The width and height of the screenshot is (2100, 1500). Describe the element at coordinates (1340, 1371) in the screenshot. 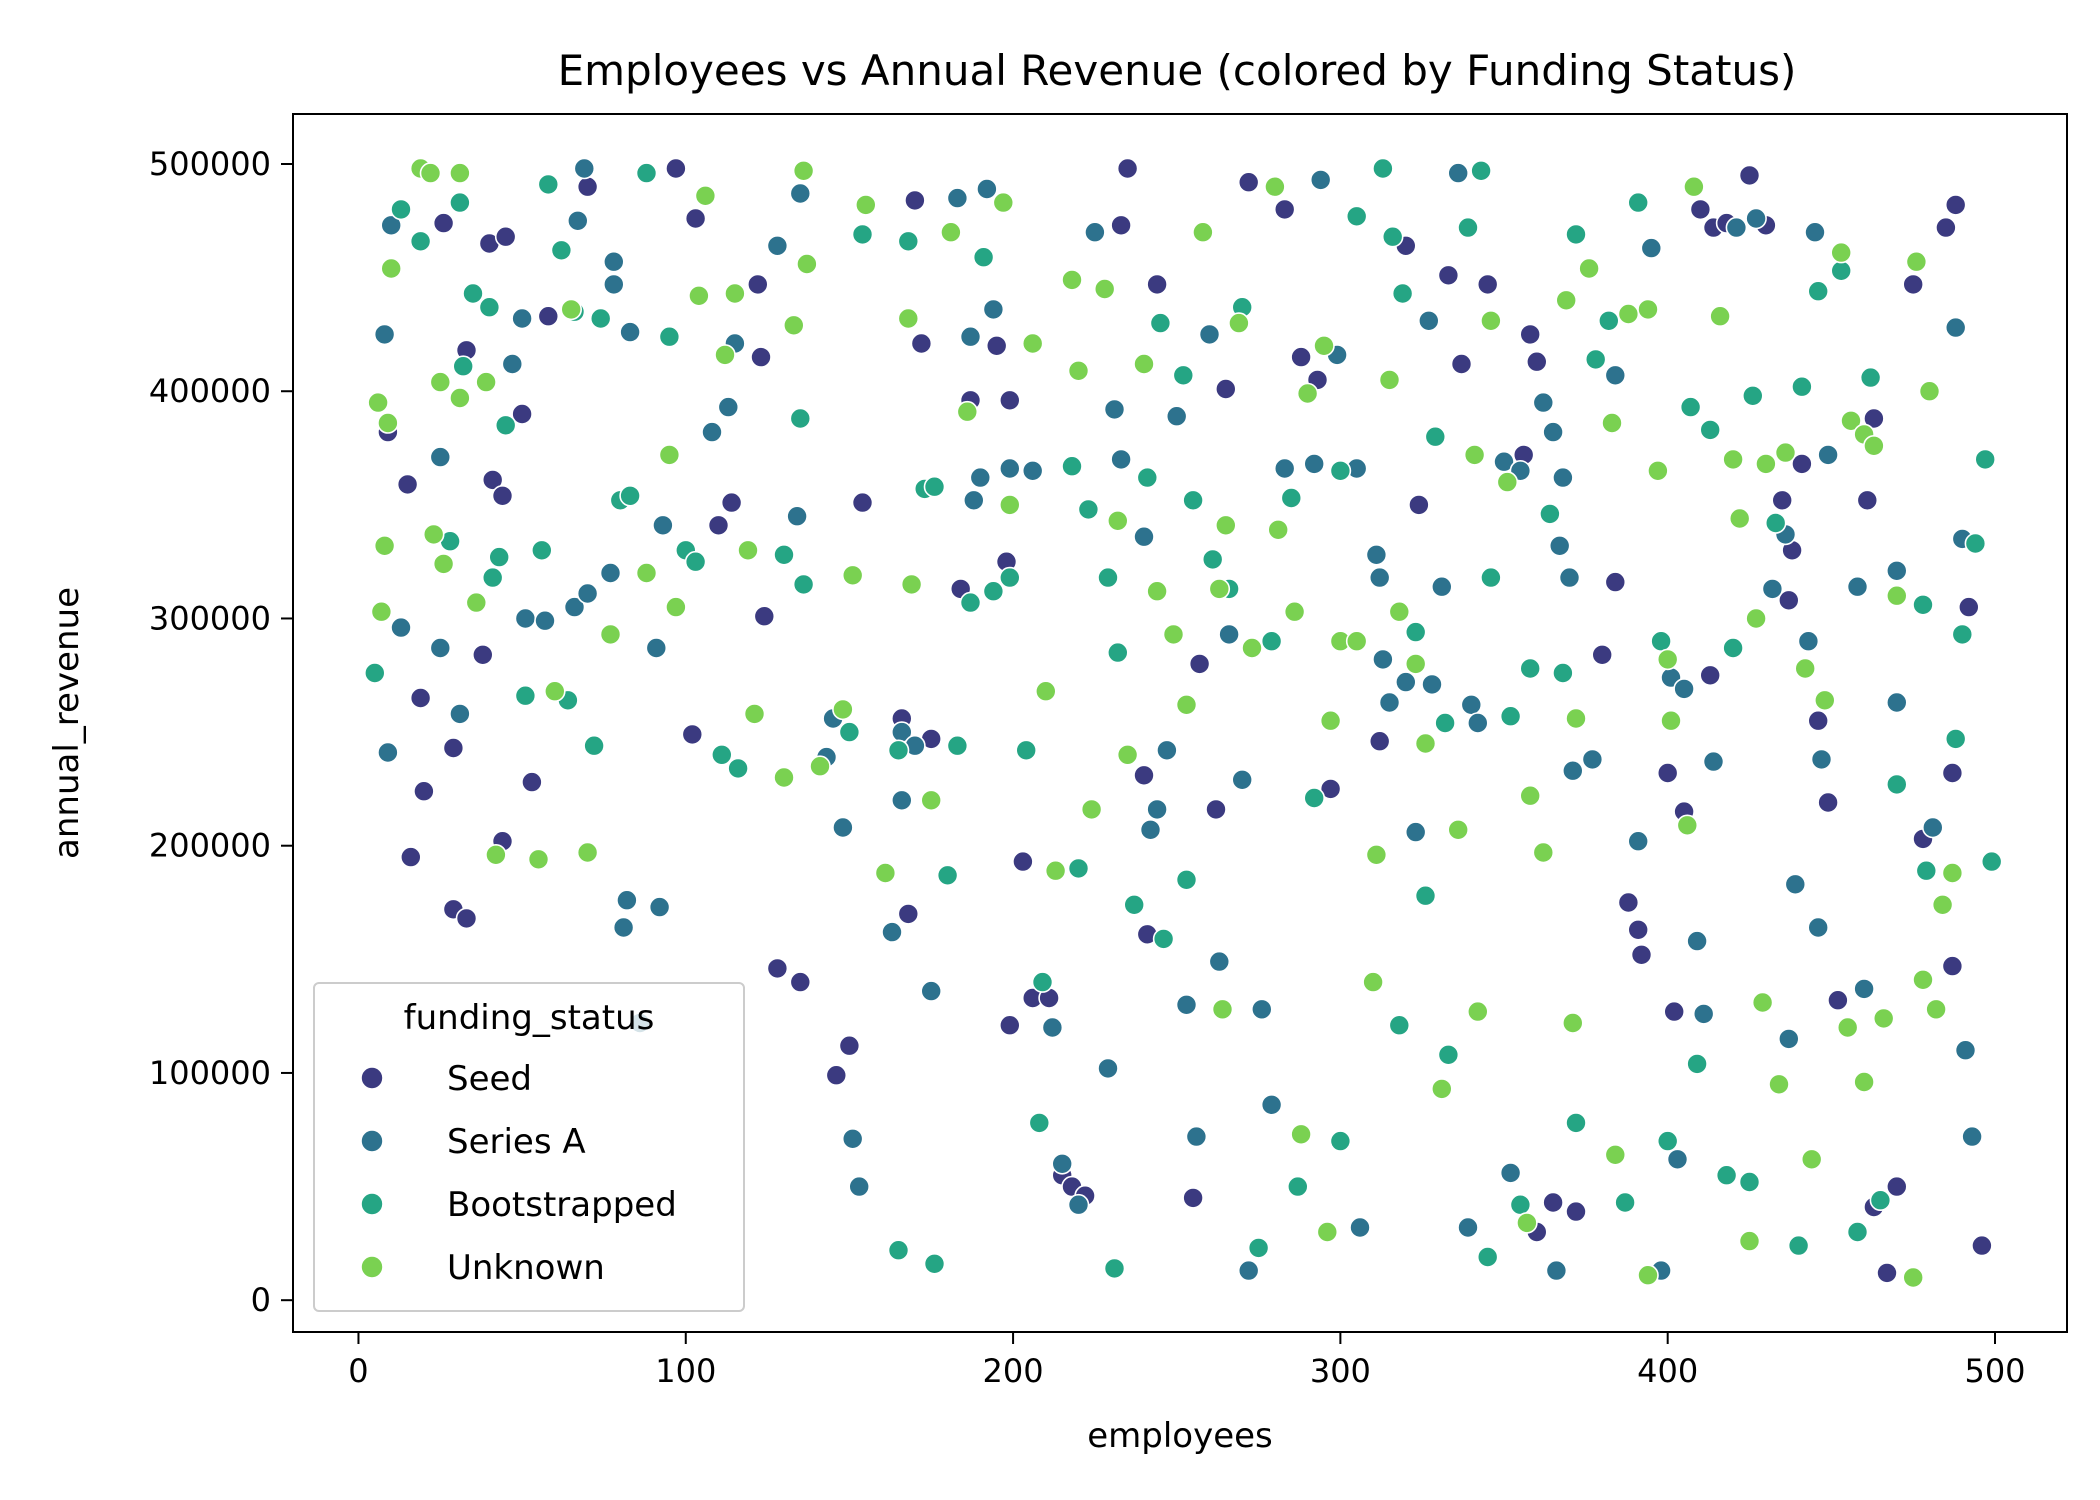

I see `x-tick-label-3: 300` at that location.